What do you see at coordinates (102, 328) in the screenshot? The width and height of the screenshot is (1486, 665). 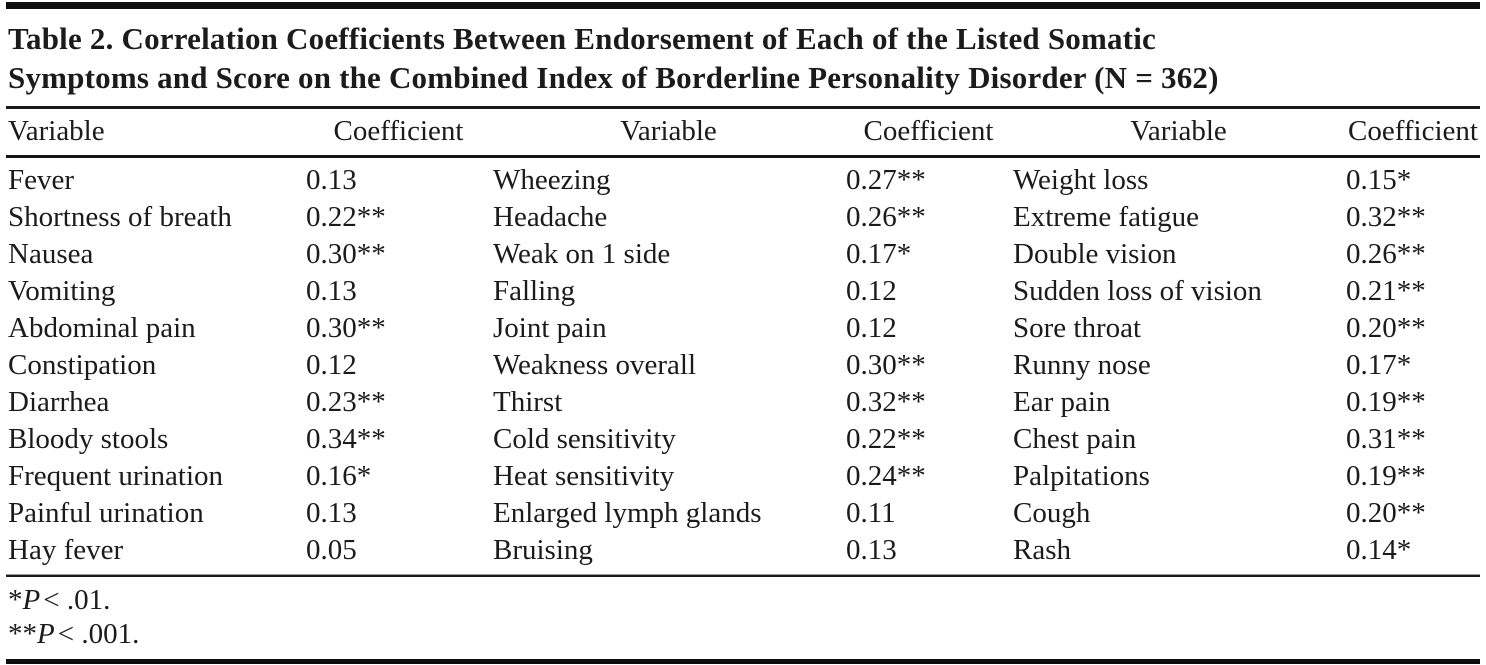 I see `variable-cell: Abdominal pain` at bounding box center [102, 328].